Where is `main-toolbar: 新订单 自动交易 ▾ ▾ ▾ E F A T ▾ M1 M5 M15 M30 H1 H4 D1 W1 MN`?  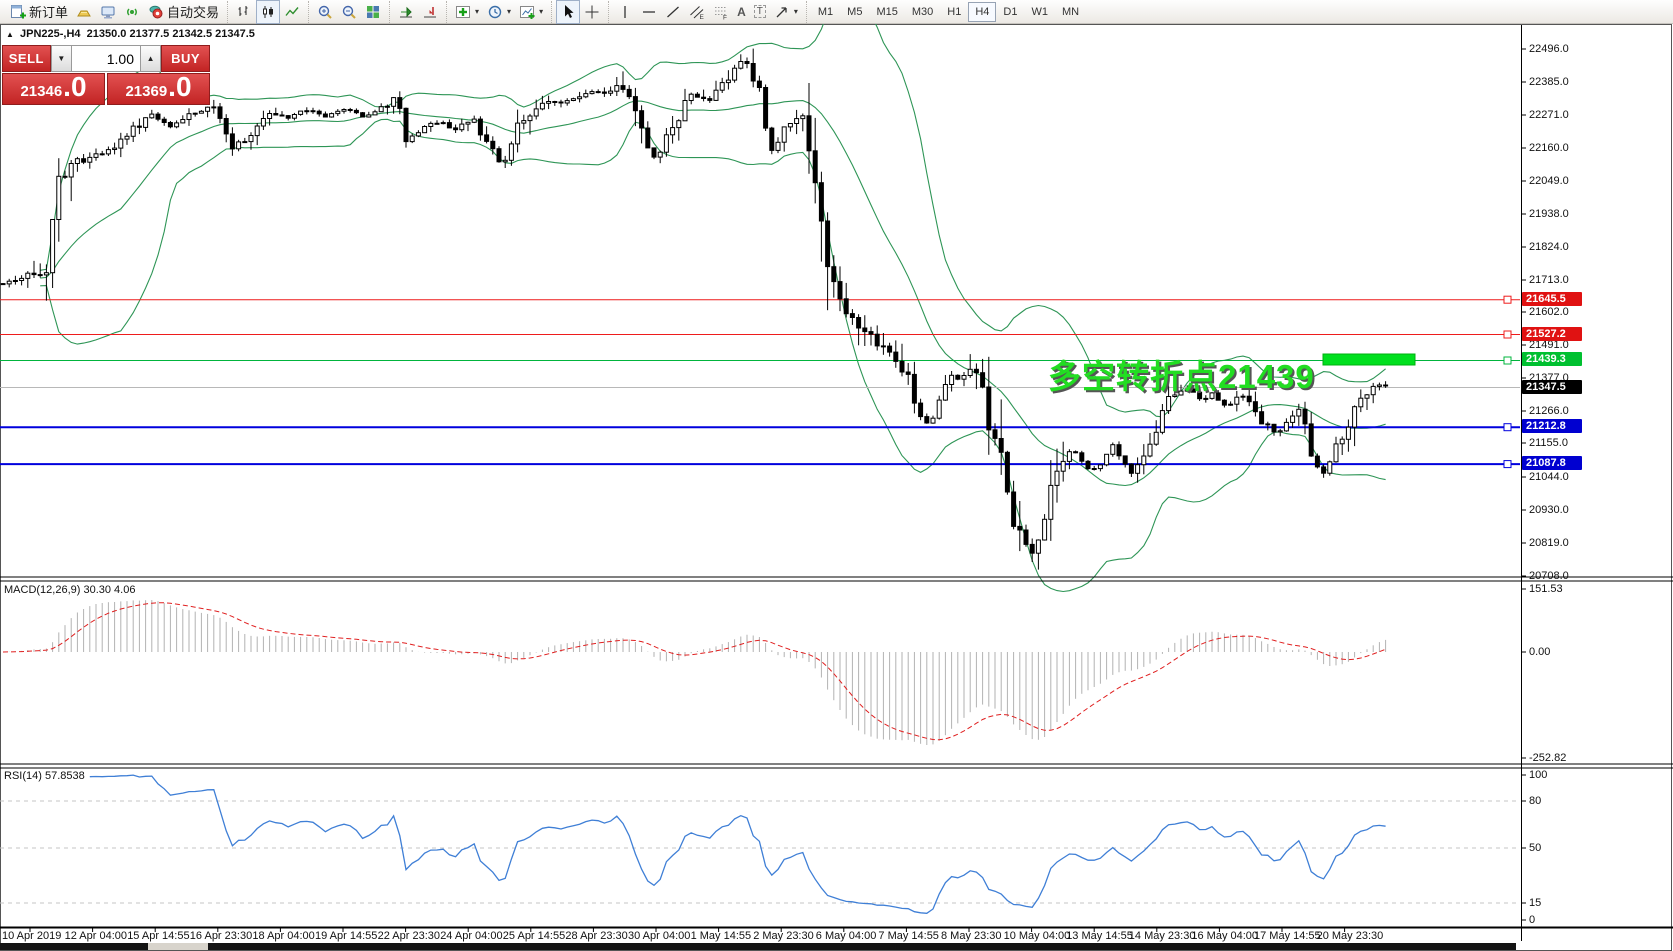
main-toolbar: 新订单 自动交易 ▾ ▾ ▾ E F A T ▾ M1 M5 M15 M30 H1 H4 D1 W1 MN is located at coordinates (836, 12).